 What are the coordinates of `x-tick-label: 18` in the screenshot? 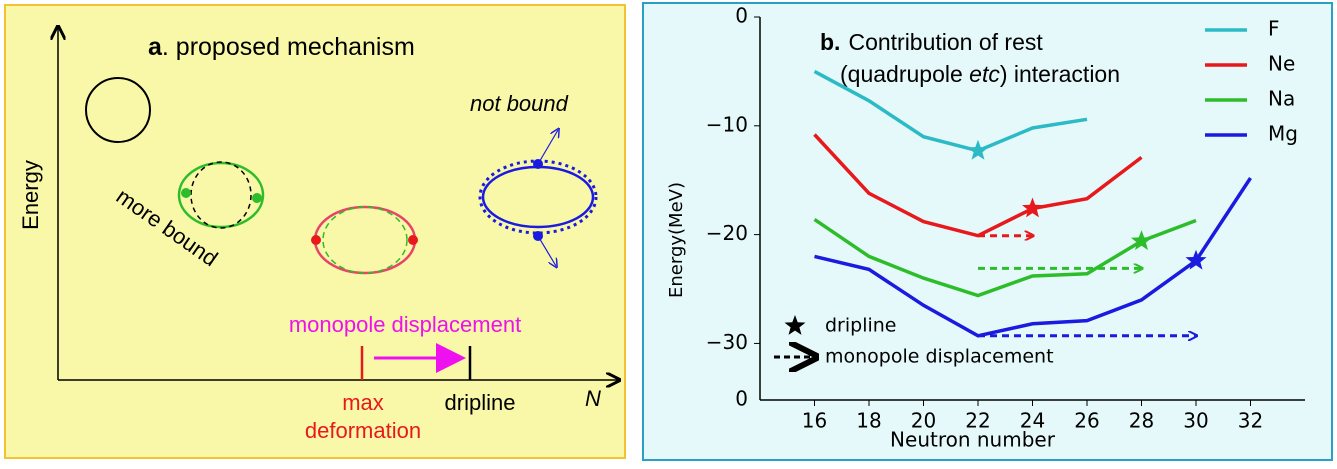 It's located at (868, 421).